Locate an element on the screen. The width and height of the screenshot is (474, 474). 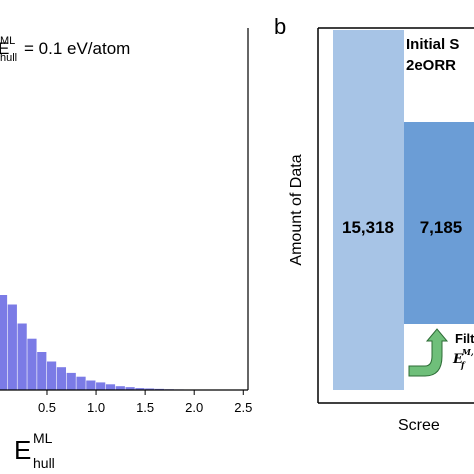
x-tick-label: 0.5 is located at coordinates (47, 407).